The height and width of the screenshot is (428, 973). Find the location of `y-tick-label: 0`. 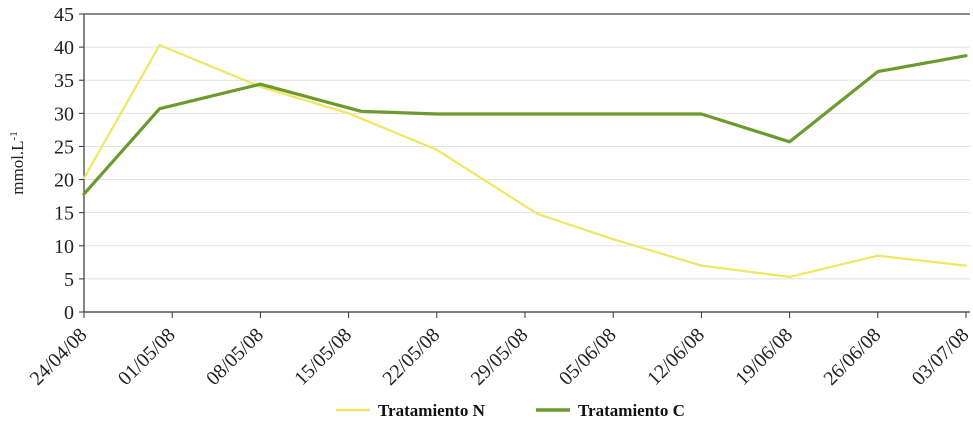

y-tick-label: 0 is located at coordinates (69, 313).